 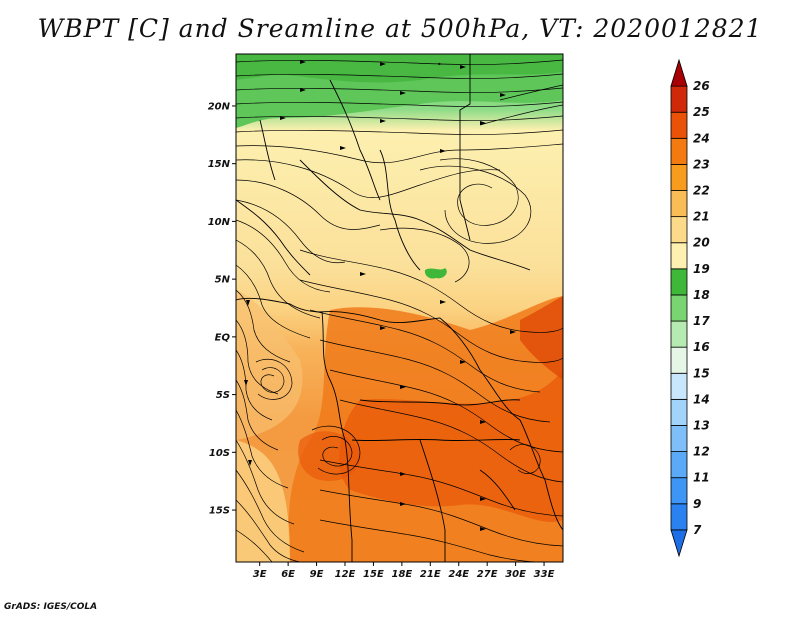 What do you see at coordinates (219, 453) in the screenshot?
I see `lat-label: 10S` at bounding box center [219, 453].